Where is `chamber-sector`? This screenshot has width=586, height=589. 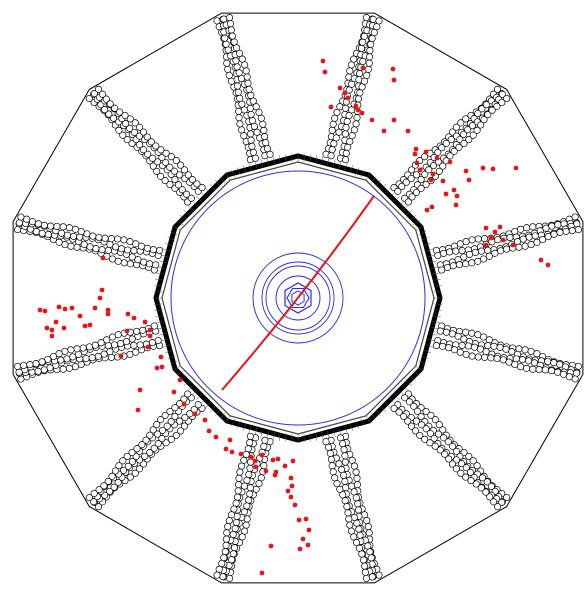
chamber-sector is located at coordinates (243, 507).